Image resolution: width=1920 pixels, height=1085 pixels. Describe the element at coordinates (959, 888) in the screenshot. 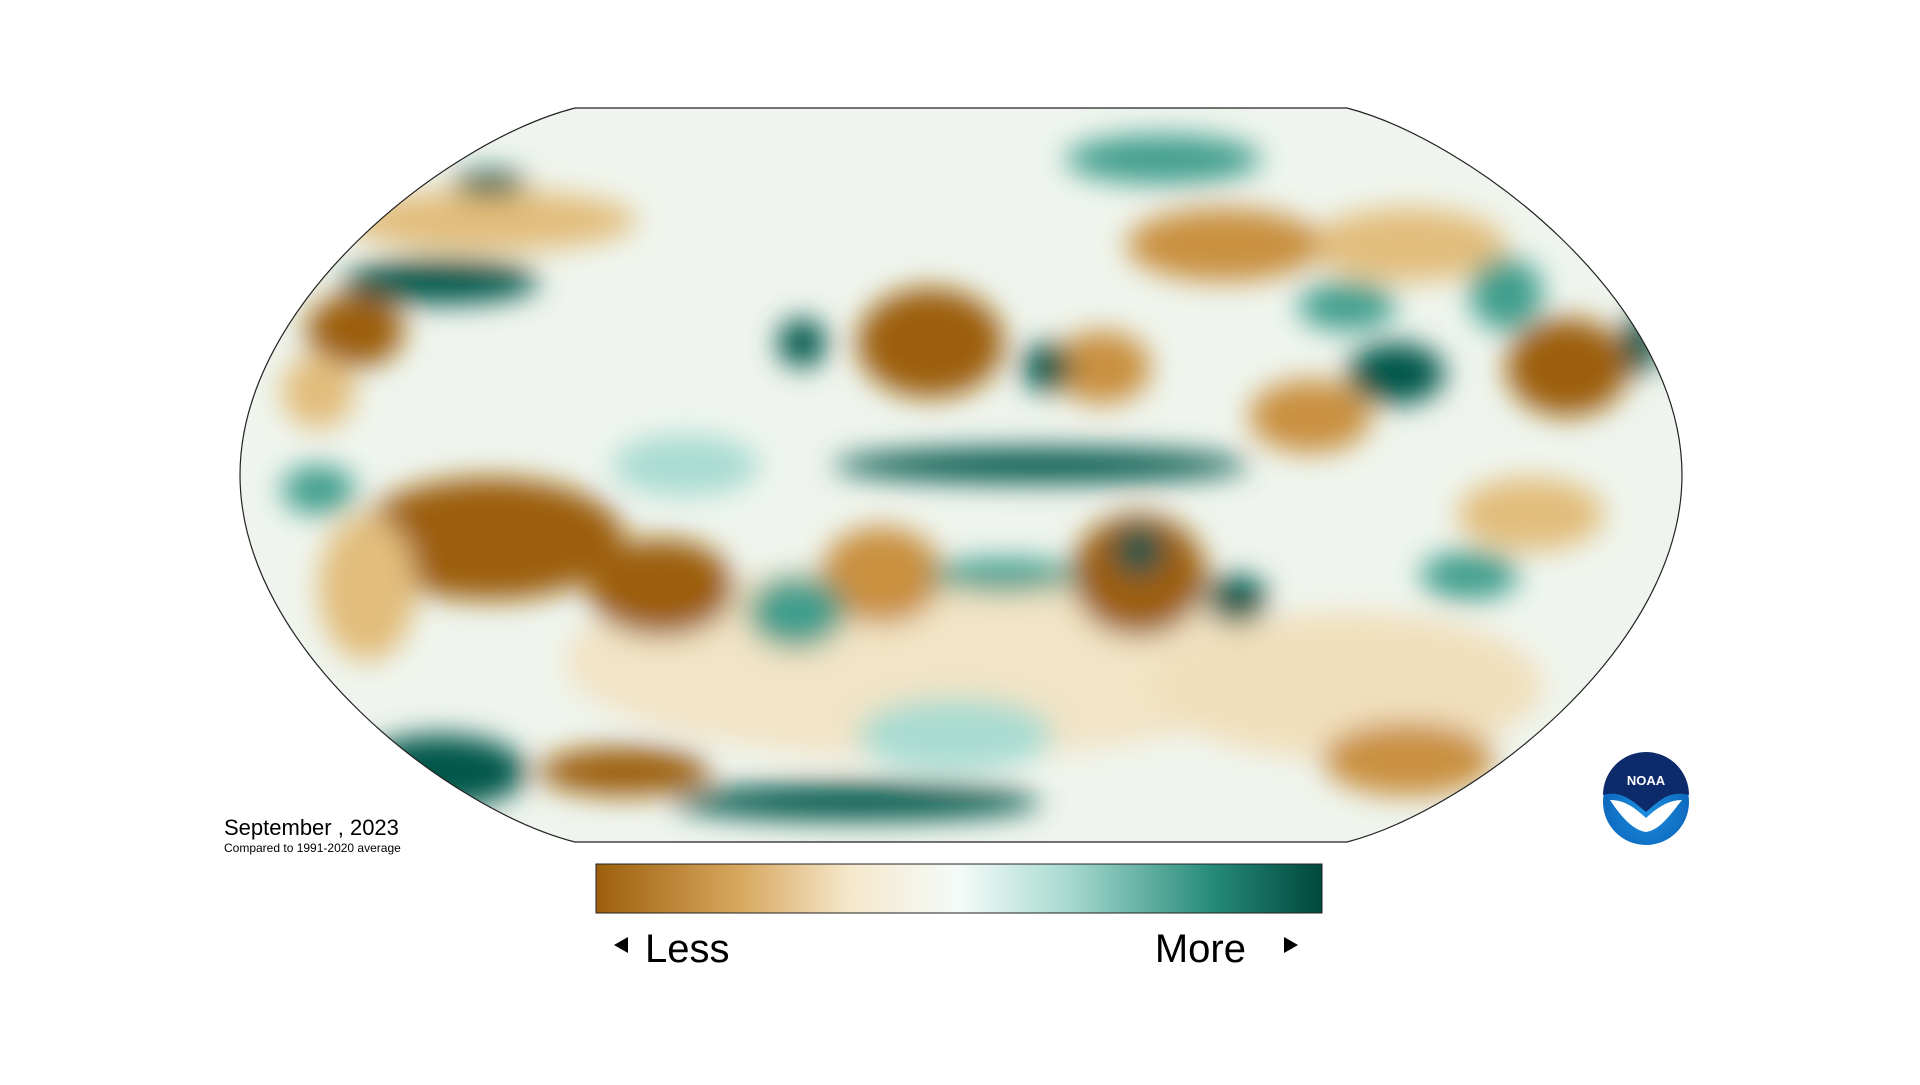

I see `color-scale` at that location.